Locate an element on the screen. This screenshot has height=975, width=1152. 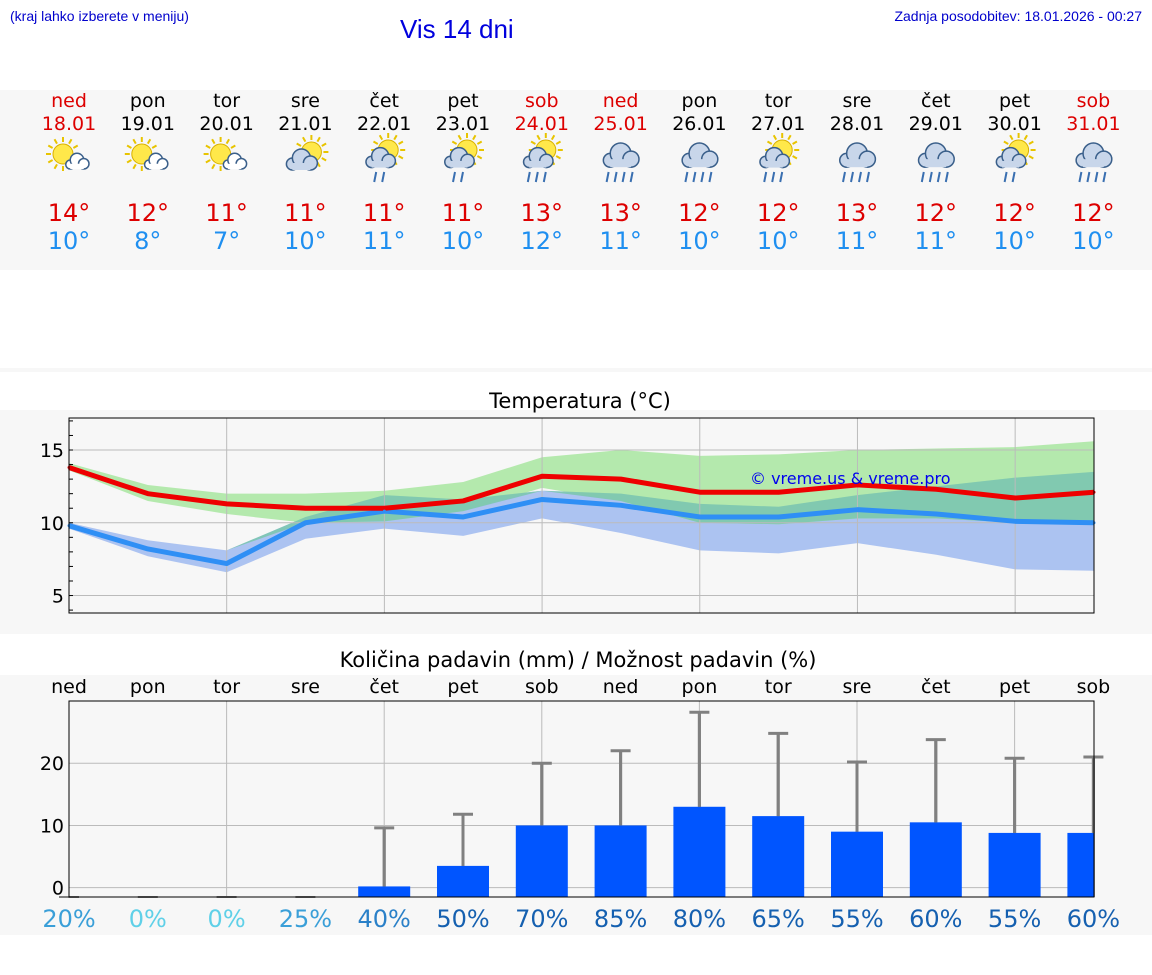
temp-min: 8° is located at coordinates (147, 241).